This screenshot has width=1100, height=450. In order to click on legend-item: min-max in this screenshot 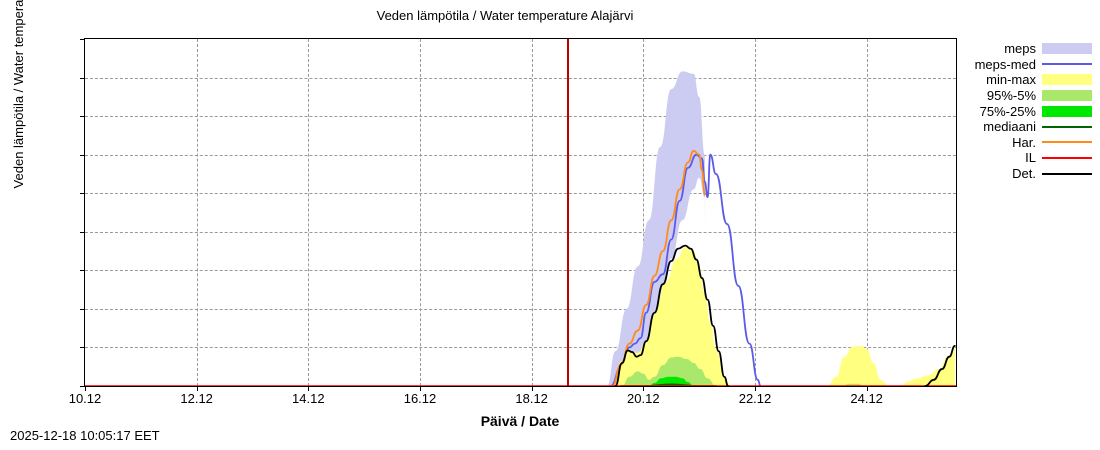, I will do `click(1027, 80)`.